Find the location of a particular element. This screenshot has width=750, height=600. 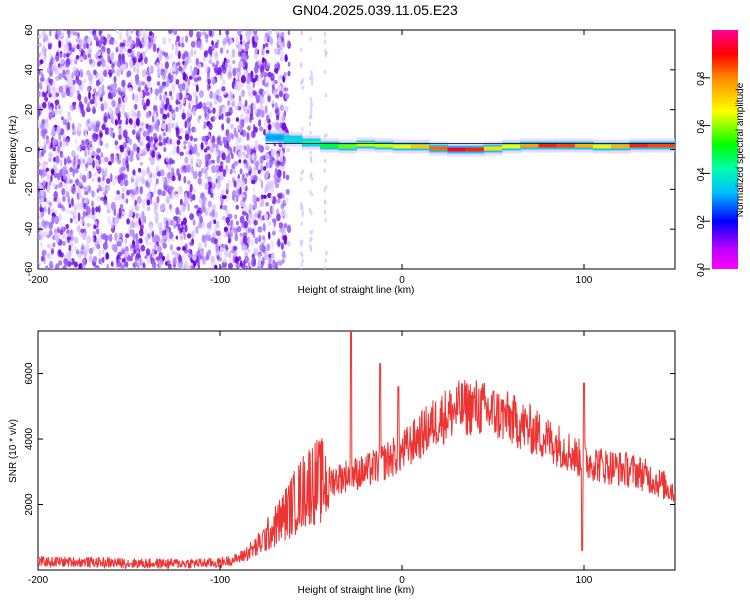

y-tick-label: 2000 is located at coordinates (29, 504).